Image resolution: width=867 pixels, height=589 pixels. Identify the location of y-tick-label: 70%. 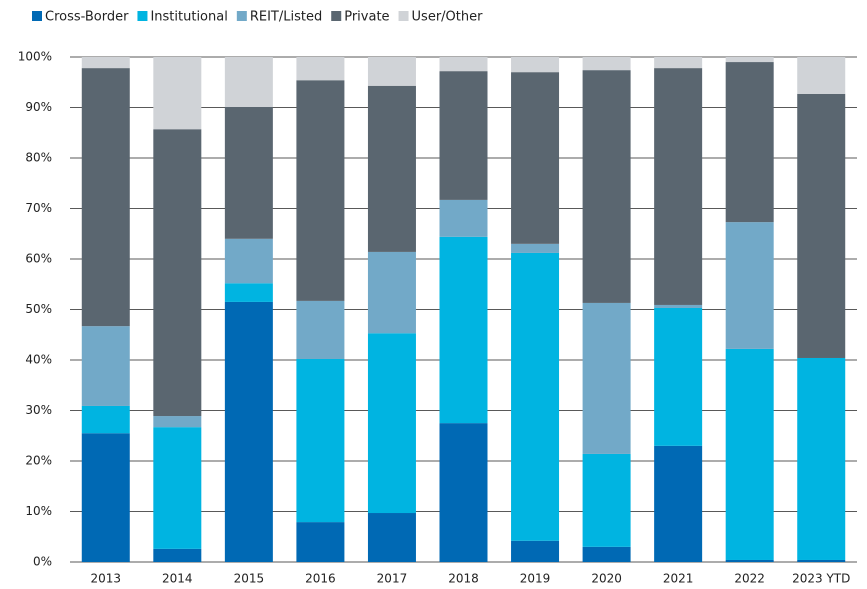
(38, 208).